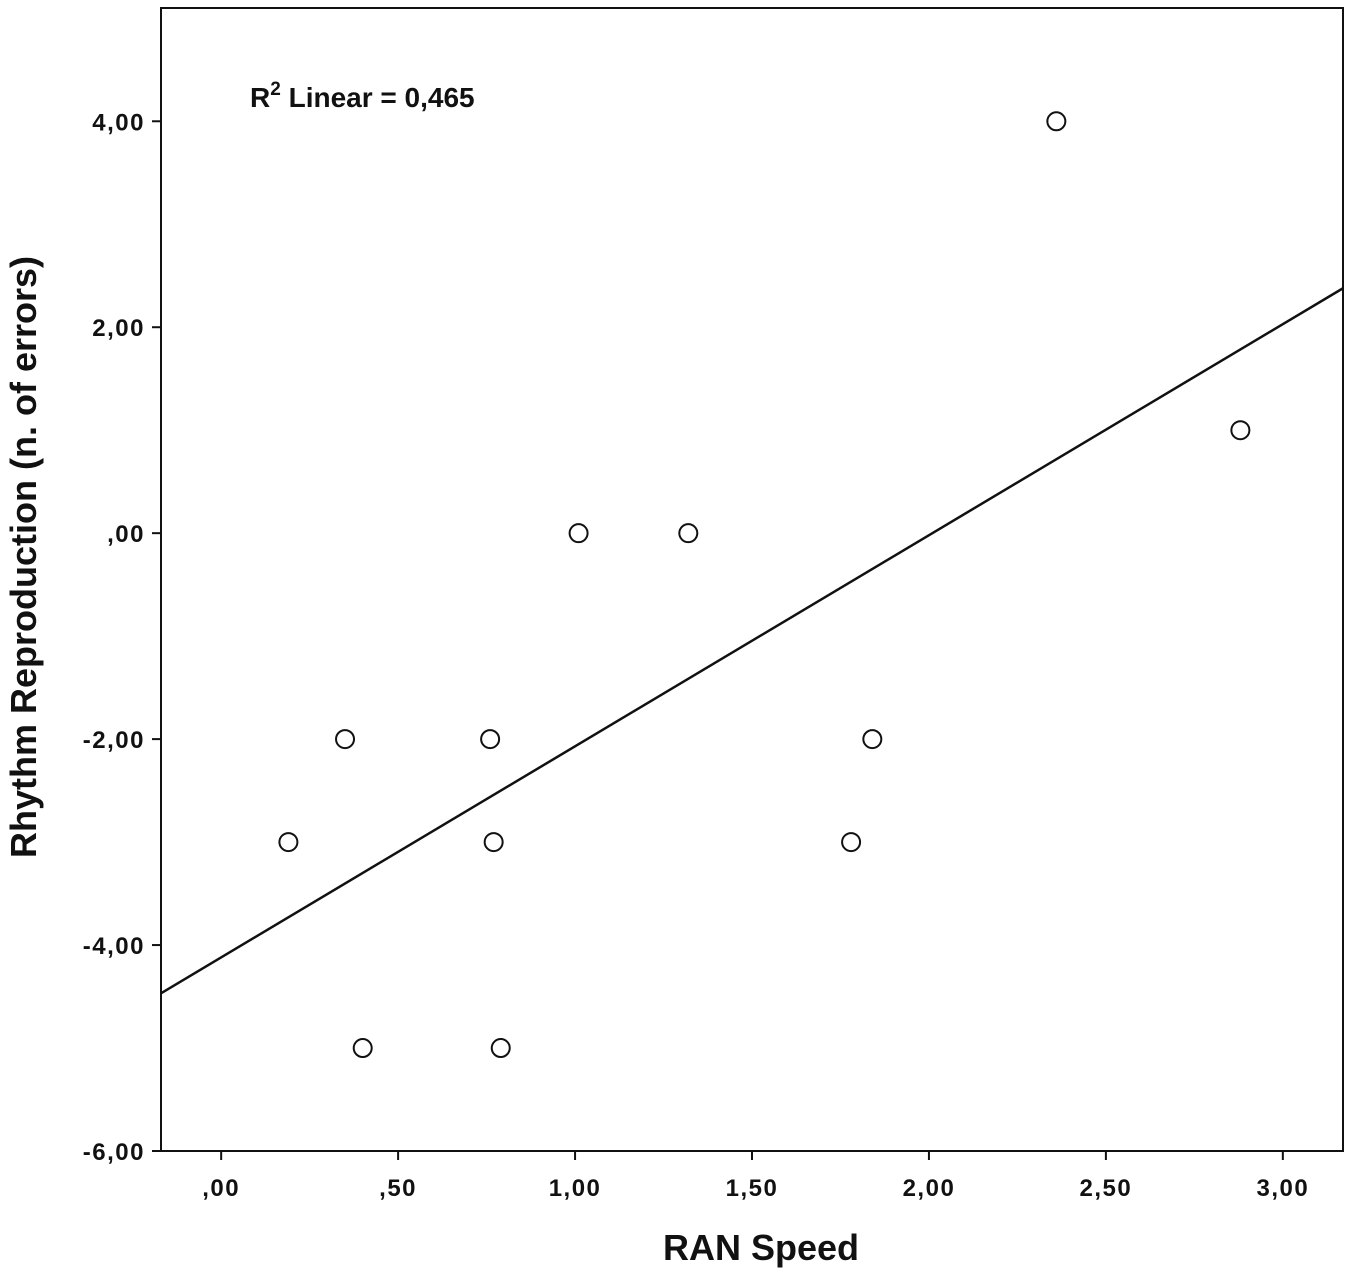 Image resolution: width=1350 pixels, height=1270 pixels. What do you see at coordinates (260, 97) in the screenshot?
I see `r-label: R` at bounding box center [260, 97].